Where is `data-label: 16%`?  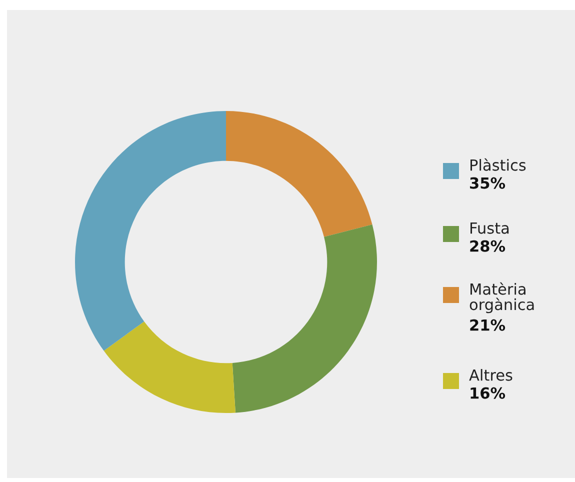 data-label: 16% is located at coordinates (488, 393).